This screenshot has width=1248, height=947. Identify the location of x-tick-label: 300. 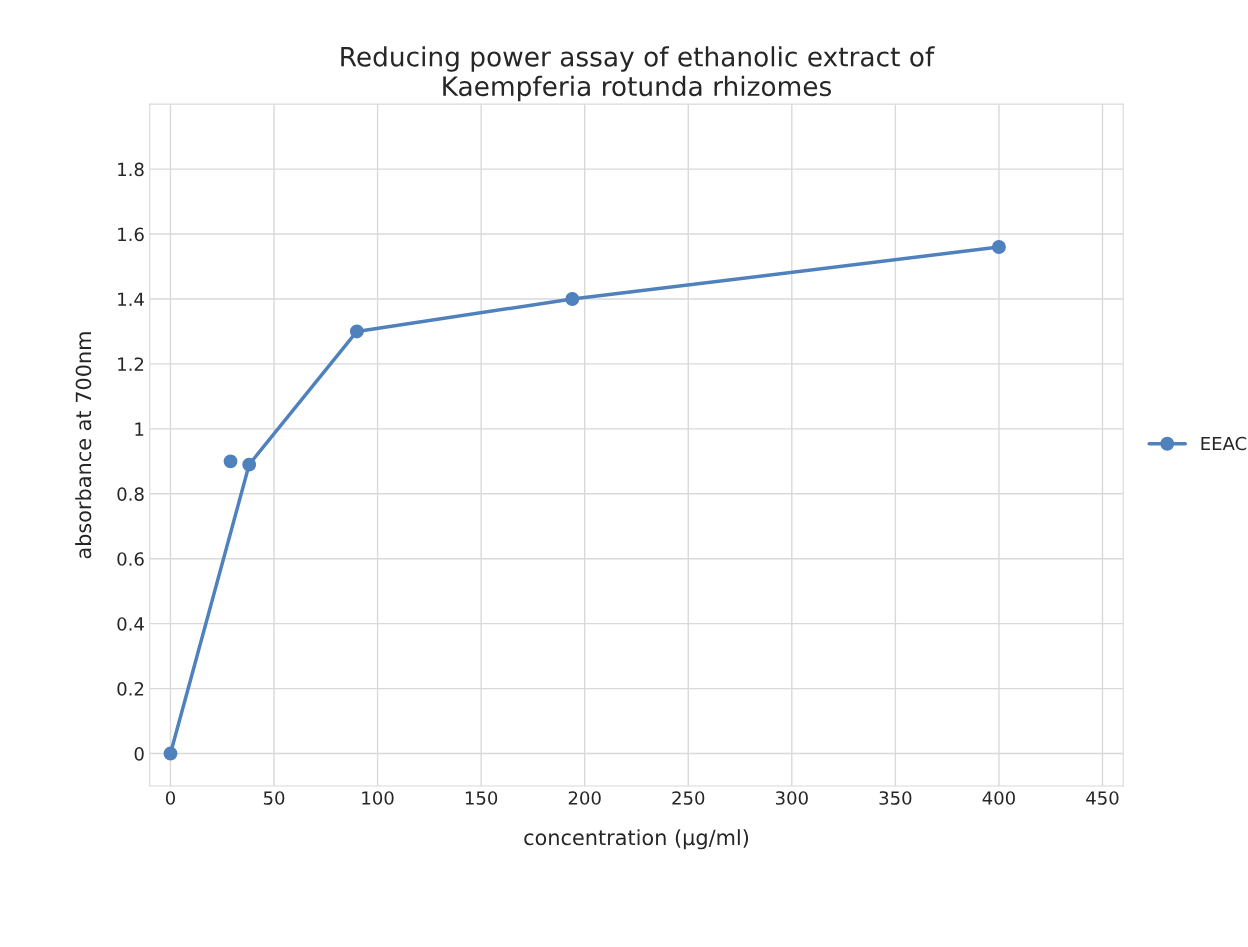
(791, 798).